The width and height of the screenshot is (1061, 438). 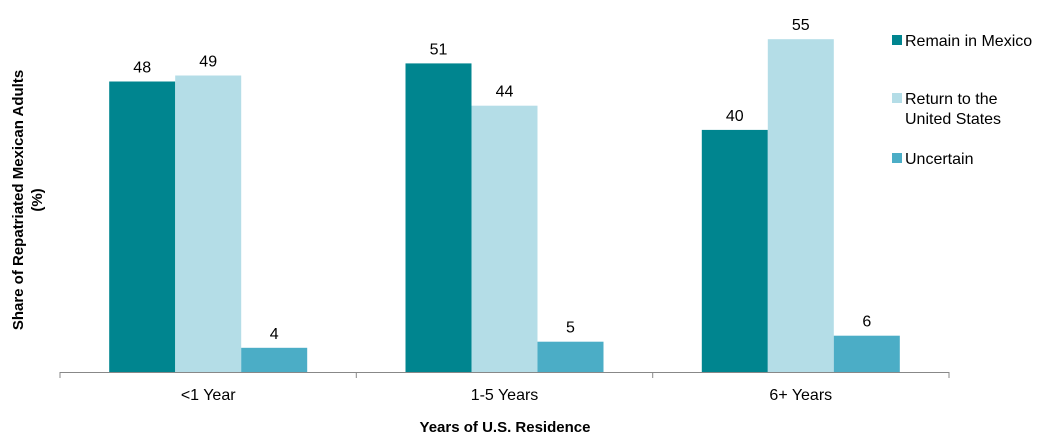 What do you see at coordinates (37, 199) in the screenshot?
I see `y-axis-title-line-2: (%)` at bounding box center [37, 199].